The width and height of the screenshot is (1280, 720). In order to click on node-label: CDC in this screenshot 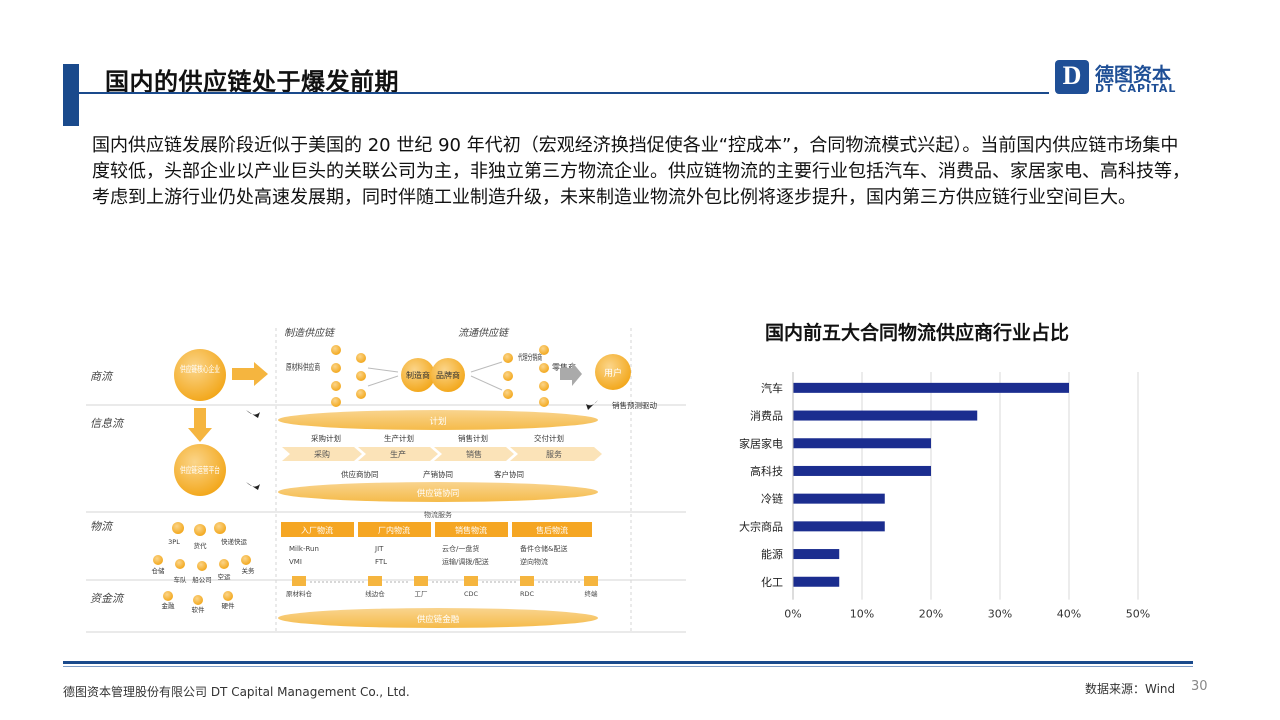, I will do `click(471, 594)`.